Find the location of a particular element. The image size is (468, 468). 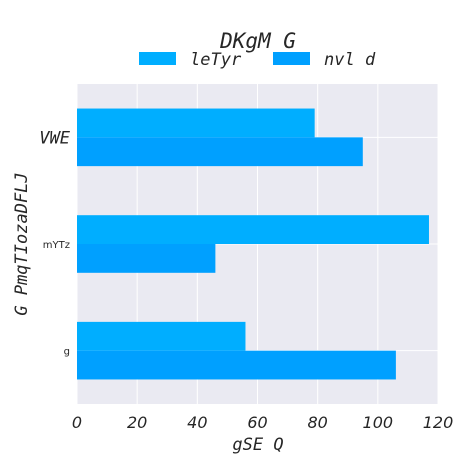

x-tick-label: 40 is located at coordinates (197, 422).